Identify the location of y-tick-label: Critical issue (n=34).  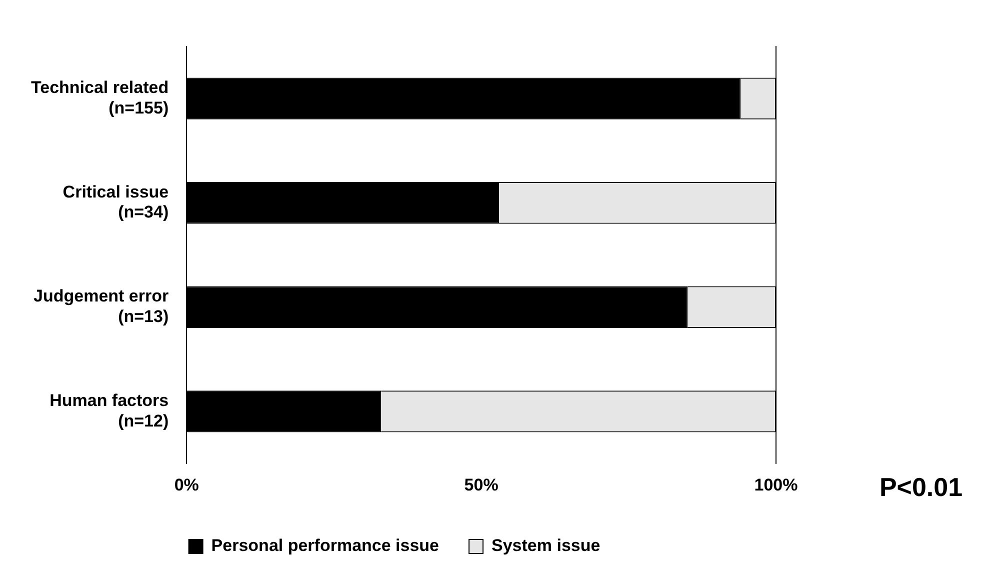
(115, 202).